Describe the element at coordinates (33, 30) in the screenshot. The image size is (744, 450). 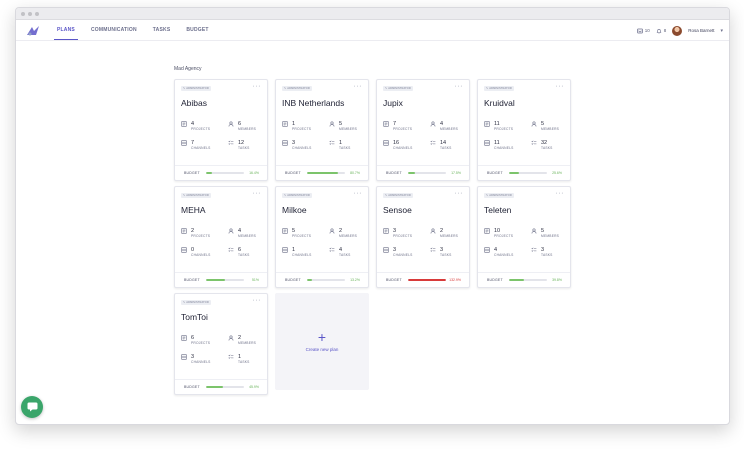
I see `app-logo-icon` at that location.